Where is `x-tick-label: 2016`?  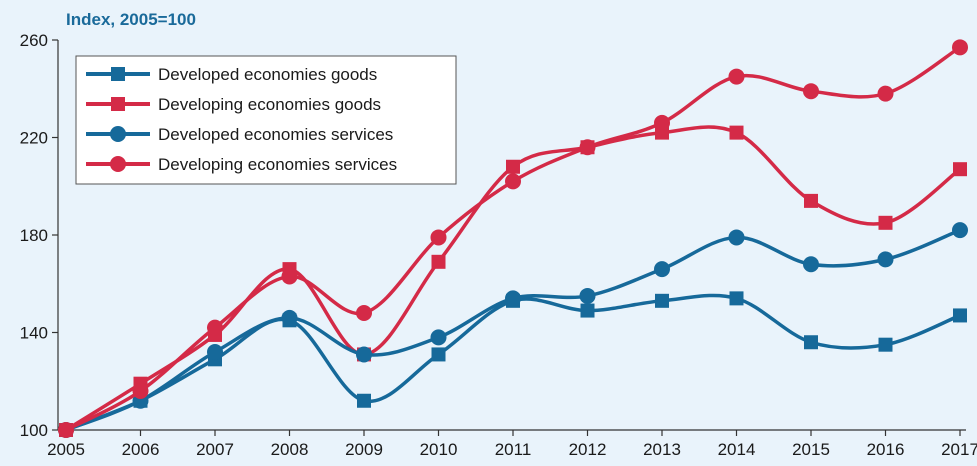 x-tick-label: 2016 is located at coordinates (886, 449).